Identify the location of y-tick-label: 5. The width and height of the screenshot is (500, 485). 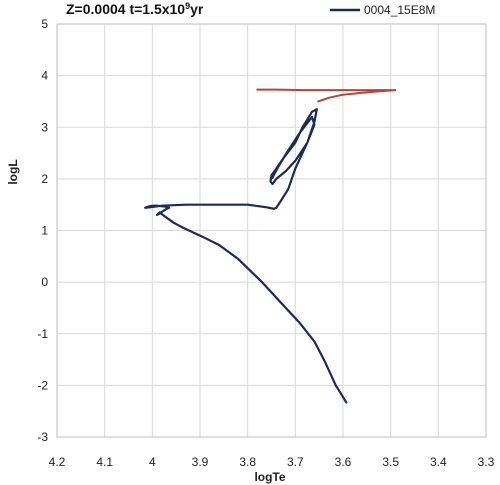
(44, 24).